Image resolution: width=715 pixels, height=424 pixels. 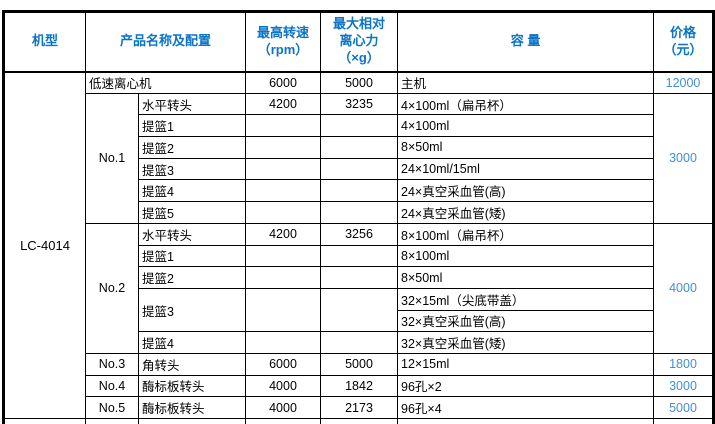 What do you see at coordinates (526, 104) in the screenshot?
I see `capacity-cell: 4×100ml（扁吊杯）` at bounding box center [526, 104].